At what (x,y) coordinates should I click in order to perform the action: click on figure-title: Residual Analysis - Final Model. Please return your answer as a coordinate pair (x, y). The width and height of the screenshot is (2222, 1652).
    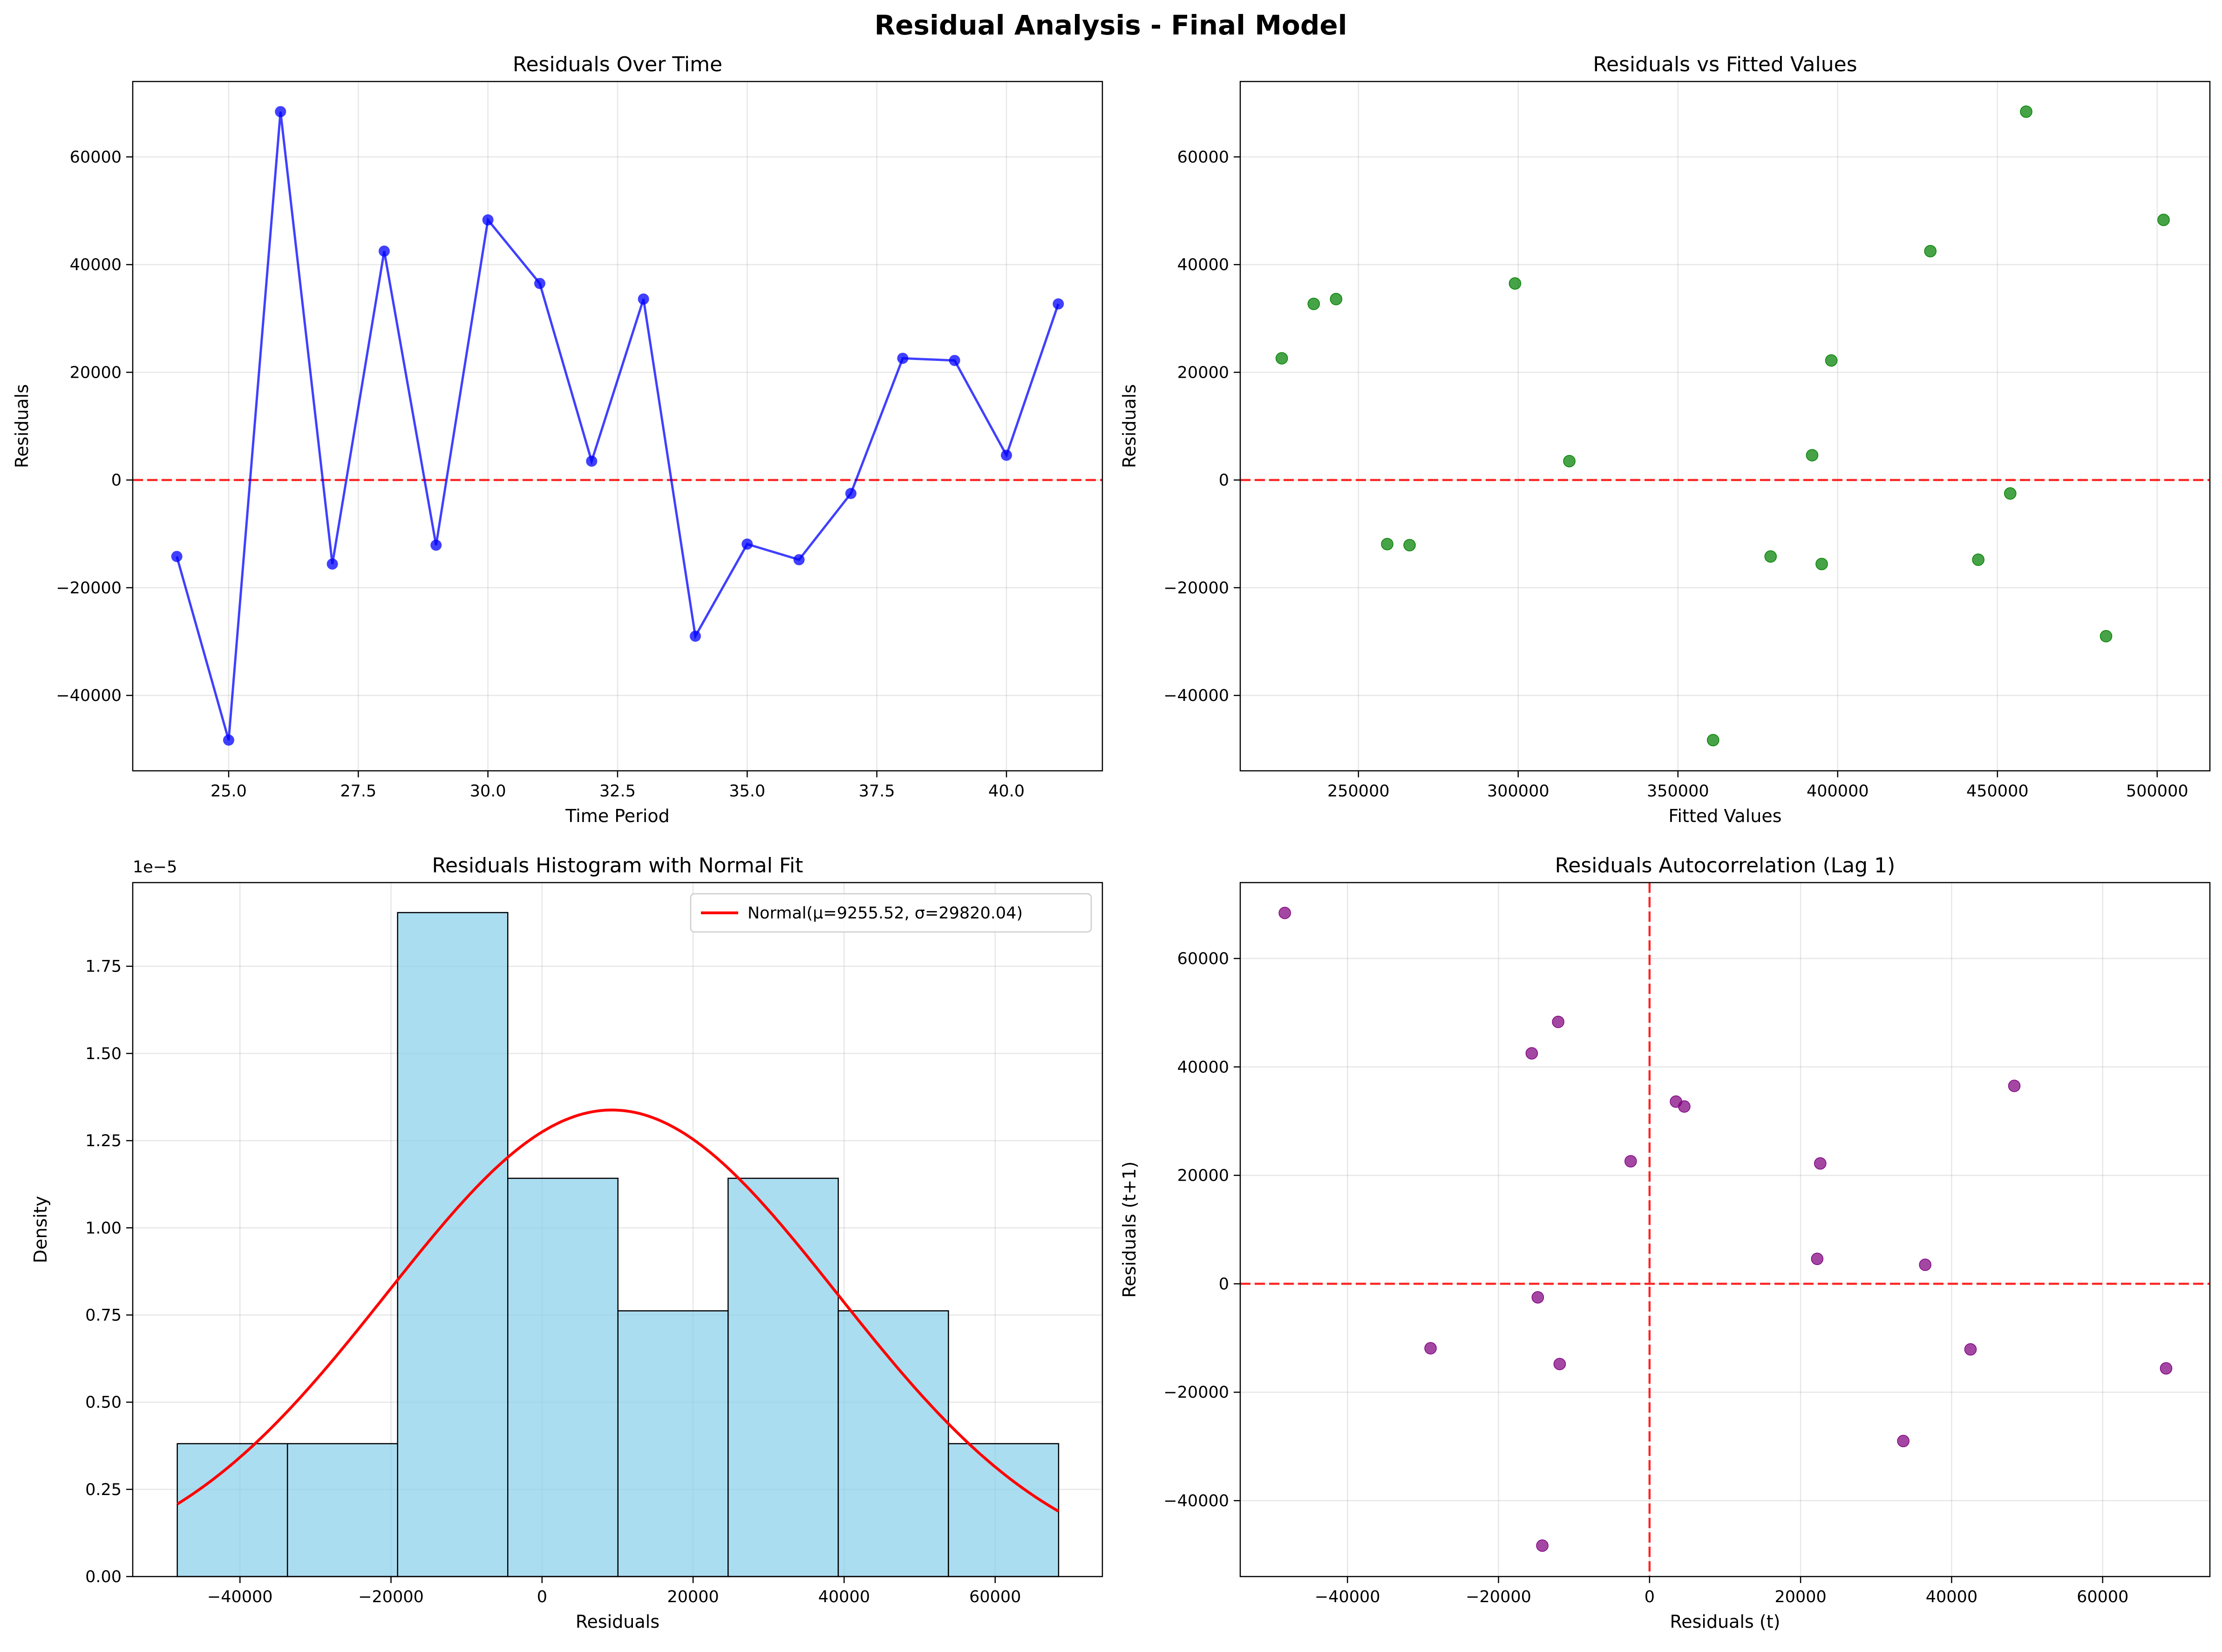
    Looking at the image, I should click on (1110, 25).